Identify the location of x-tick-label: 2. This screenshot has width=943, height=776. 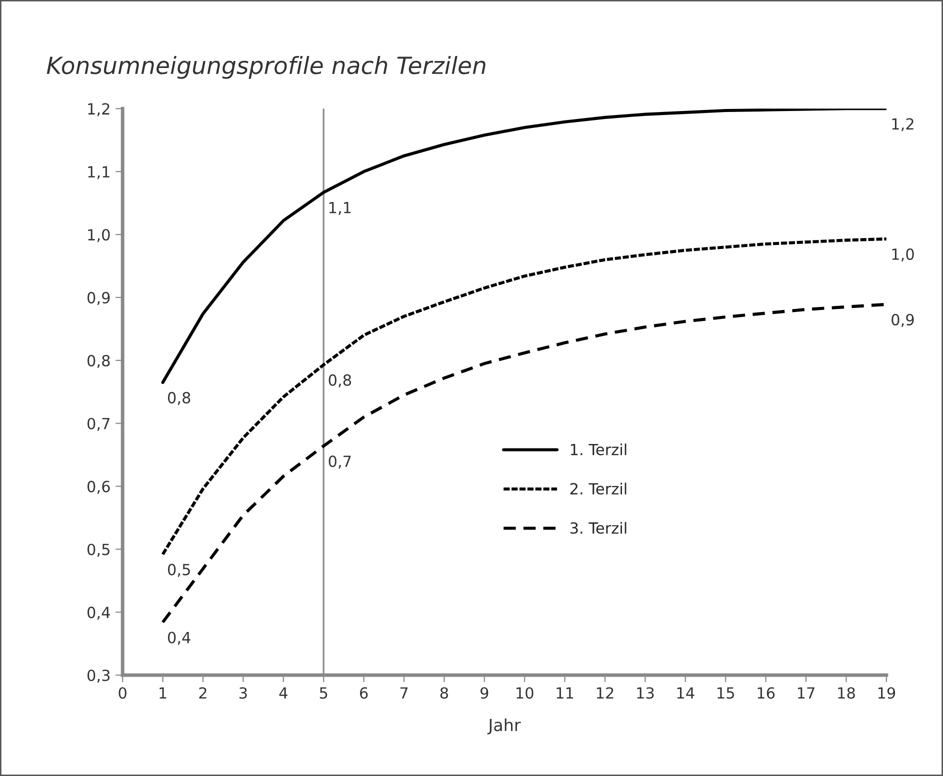
(202, 693).